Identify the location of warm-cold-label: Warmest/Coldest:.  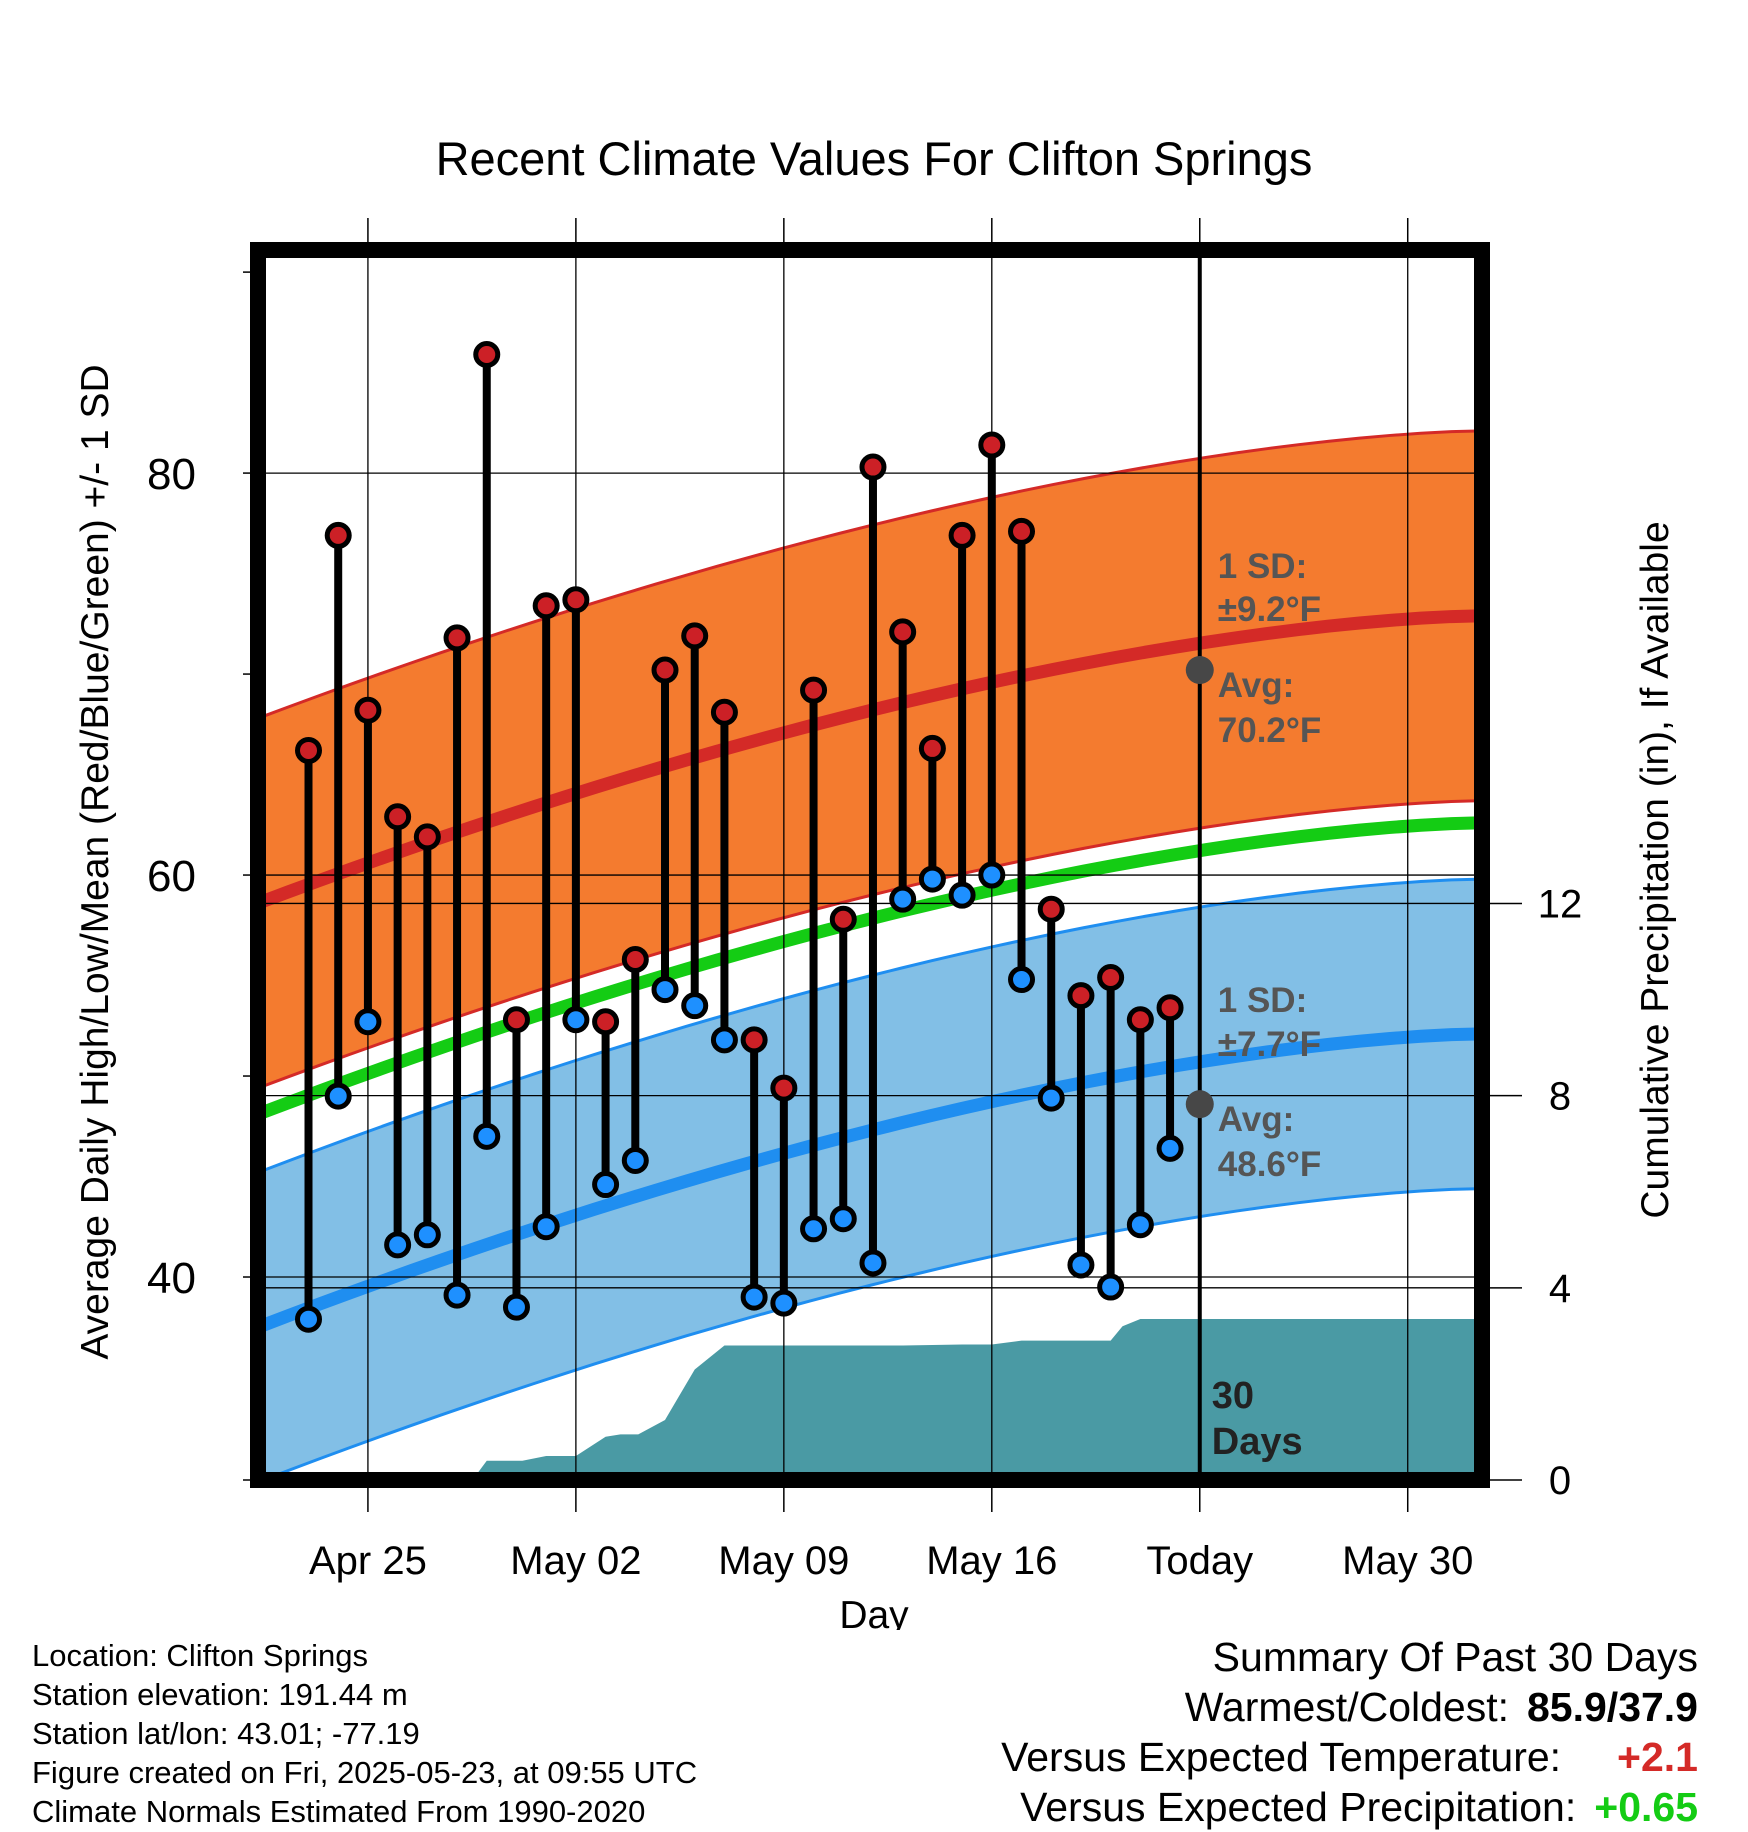
(1346, 1707).